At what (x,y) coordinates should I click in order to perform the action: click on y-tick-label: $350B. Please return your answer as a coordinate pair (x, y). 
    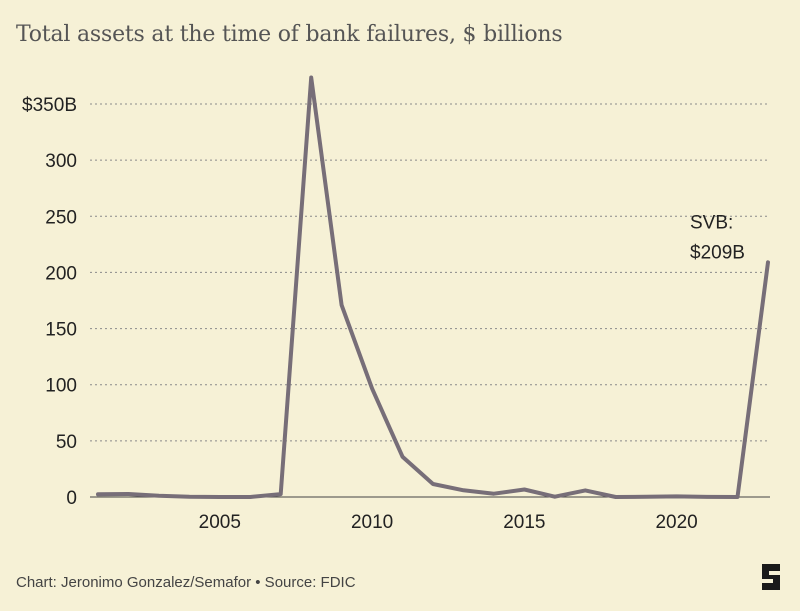
    Looking at the image, I should click on (49, 105).